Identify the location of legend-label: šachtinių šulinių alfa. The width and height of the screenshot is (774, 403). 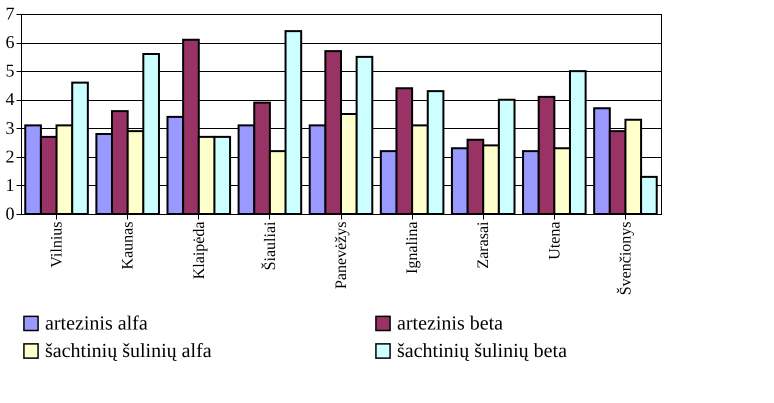
(128, 351).